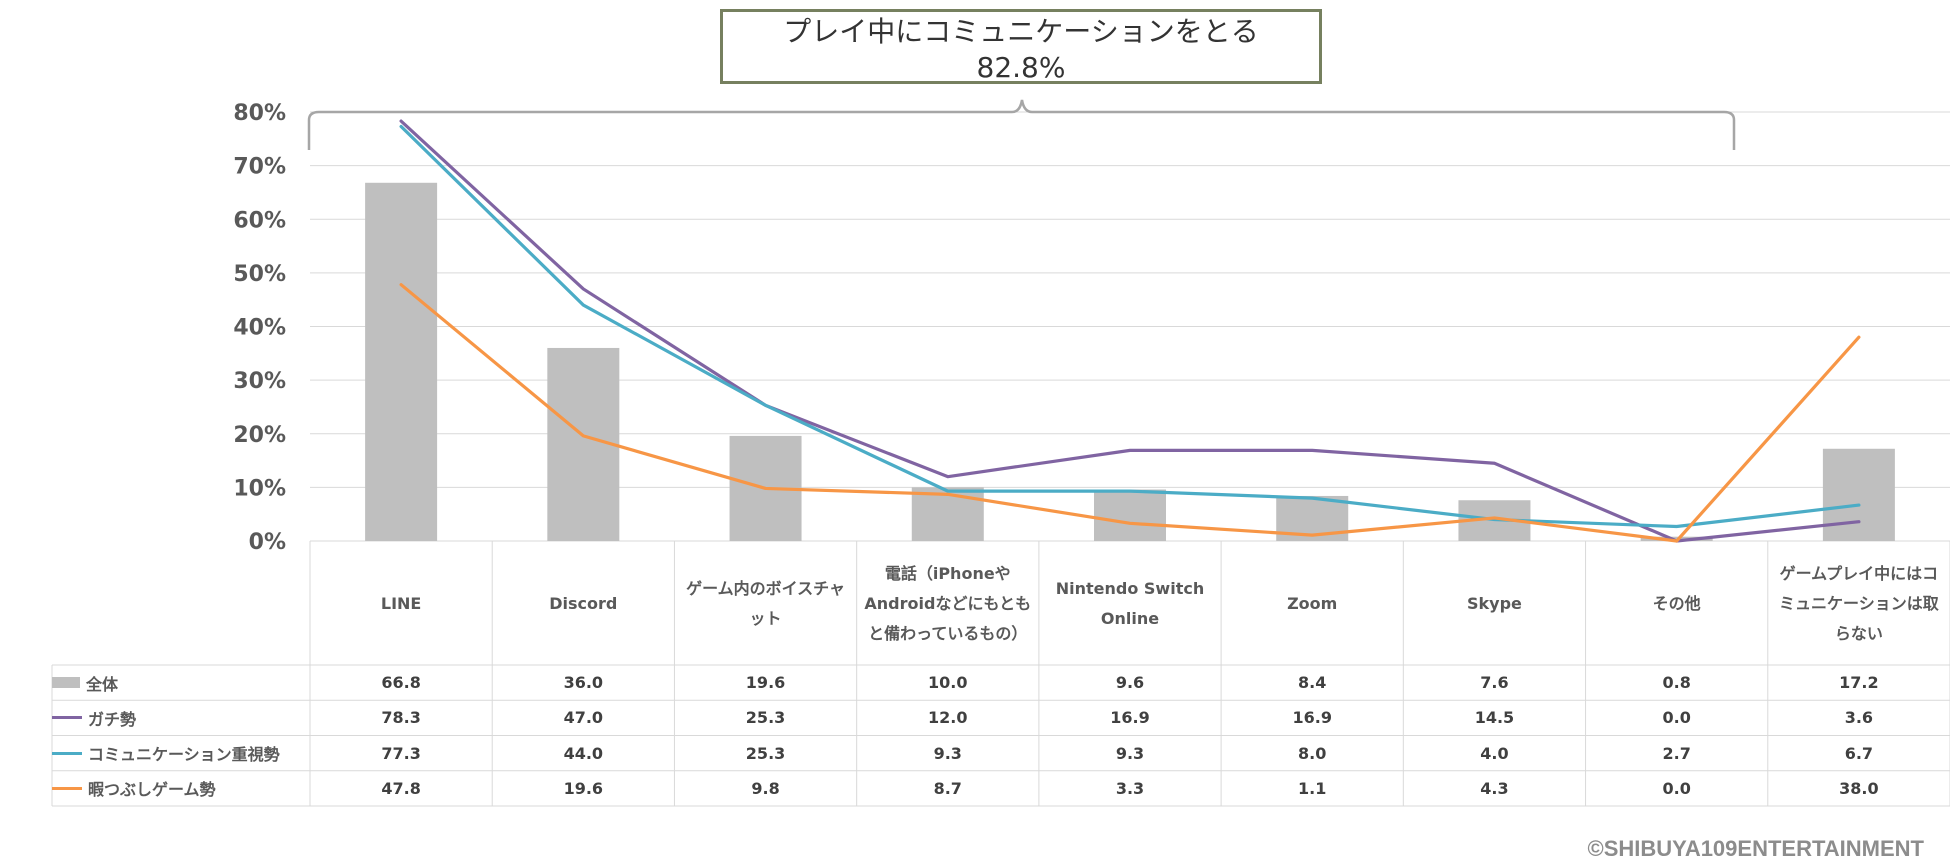 This screenshot has width=1950, height=868. What do you see at coordinates (401, 788) in the screenshot?
I see `table-cell: 47.8` at bounding box center [401, 788].